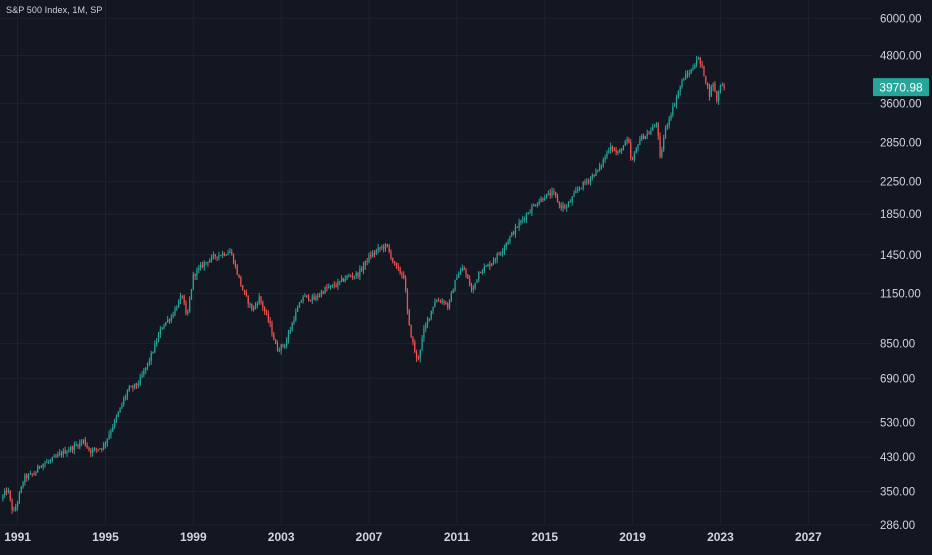 The height and width of the screenshot is (555, 932). I want to click on x-tick-label: 1991, so click(17, 537).